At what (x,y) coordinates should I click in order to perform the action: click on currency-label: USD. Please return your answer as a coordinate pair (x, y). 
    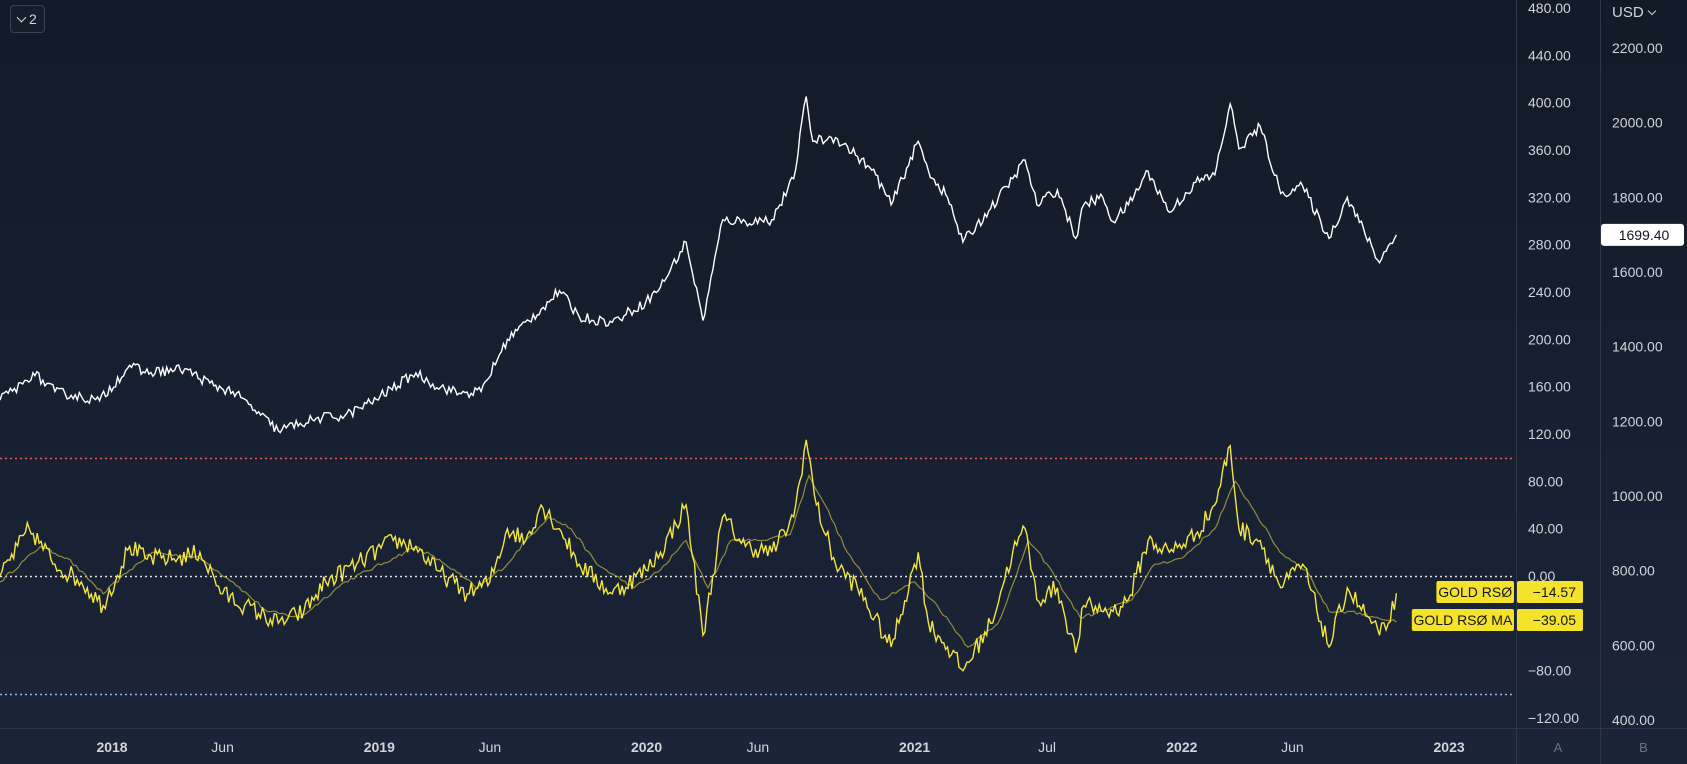
    Looking at the image, I should click on (1628, 12).